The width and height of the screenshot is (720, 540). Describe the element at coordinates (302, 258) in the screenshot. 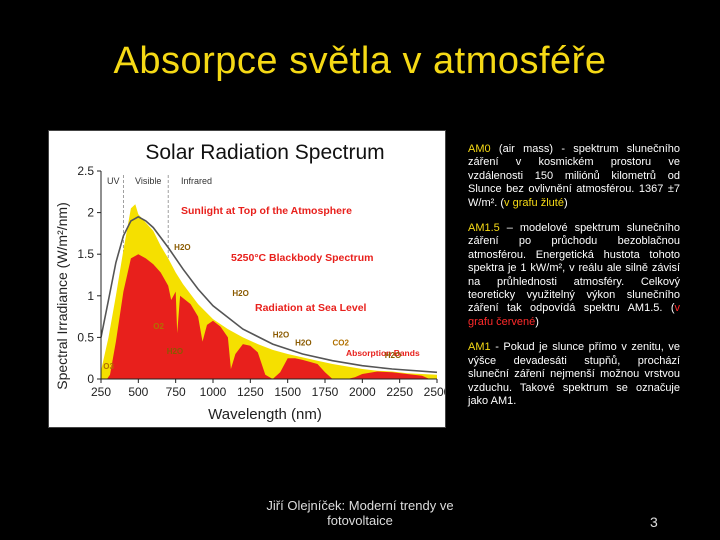

I see `annotation-blackbody: 5250°C Blackbody Spectrum` at that location.